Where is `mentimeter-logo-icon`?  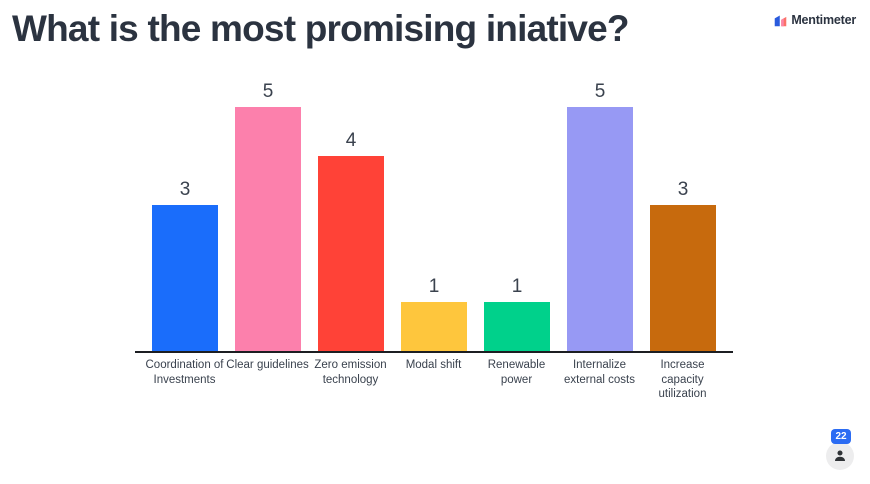 mentimeter-logo-icon is located at coordinates (781, 20).